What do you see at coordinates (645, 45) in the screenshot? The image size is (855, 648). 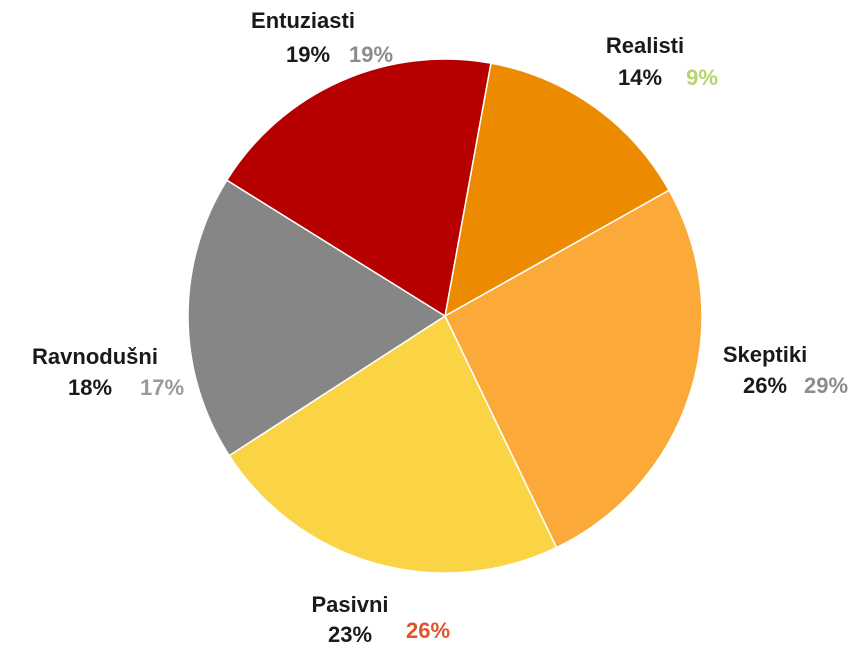 I see `category-label: Realisti` at bounding box center [645, 45].